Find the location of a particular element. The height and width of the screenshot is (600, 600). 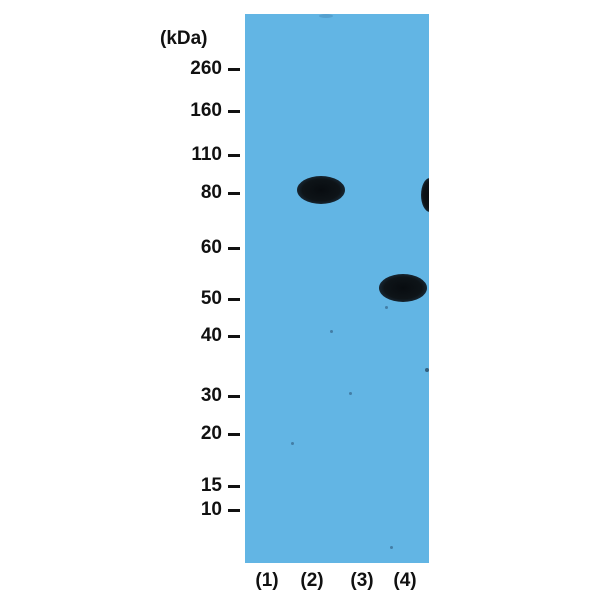

marker-label: 80 is located at coordinates (211, 192).